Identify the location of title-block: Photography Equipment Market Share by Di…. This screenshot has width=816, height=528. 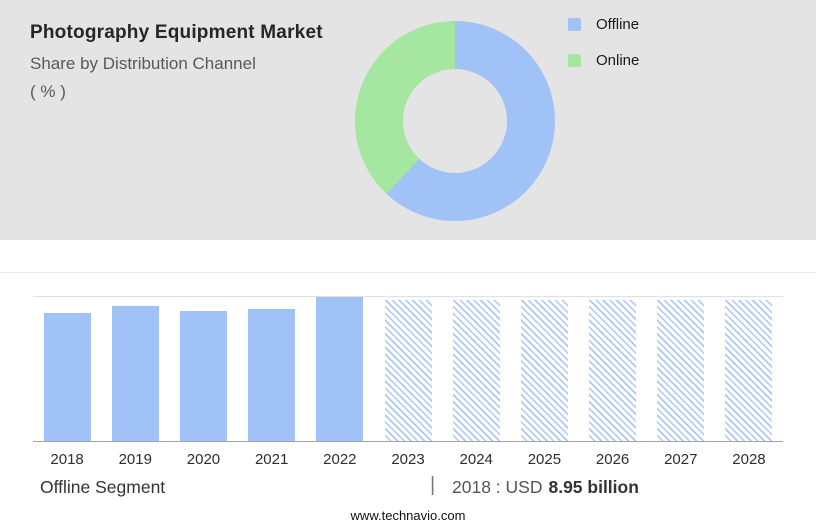
(176, 62).